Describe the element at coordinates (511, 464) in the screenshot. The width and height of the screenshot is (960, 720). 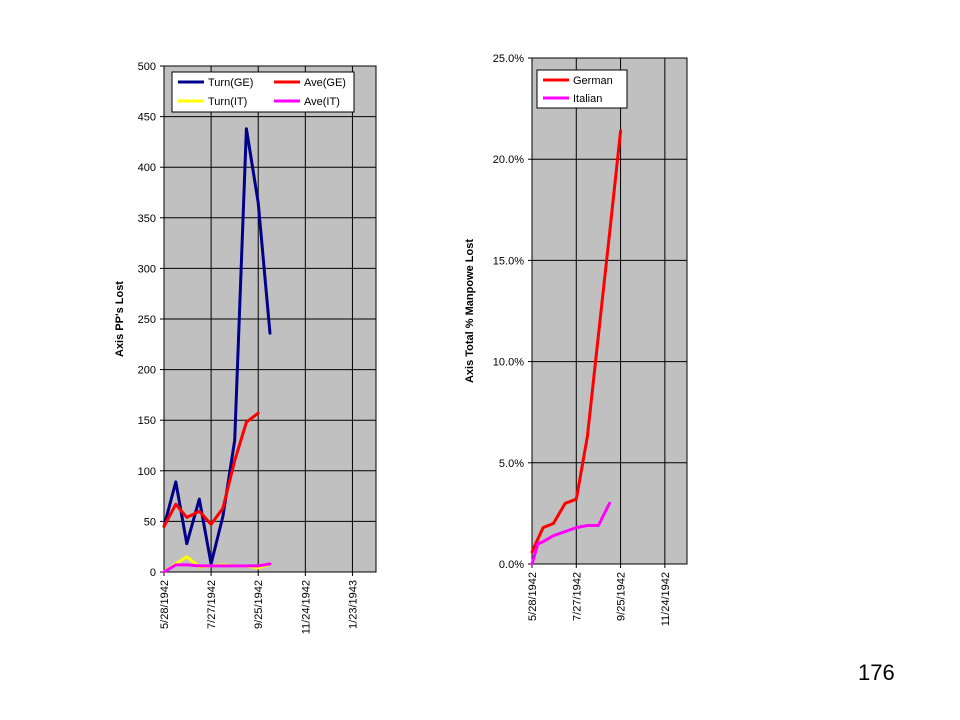
I see `y-tick-label: 5.0%` at that location.